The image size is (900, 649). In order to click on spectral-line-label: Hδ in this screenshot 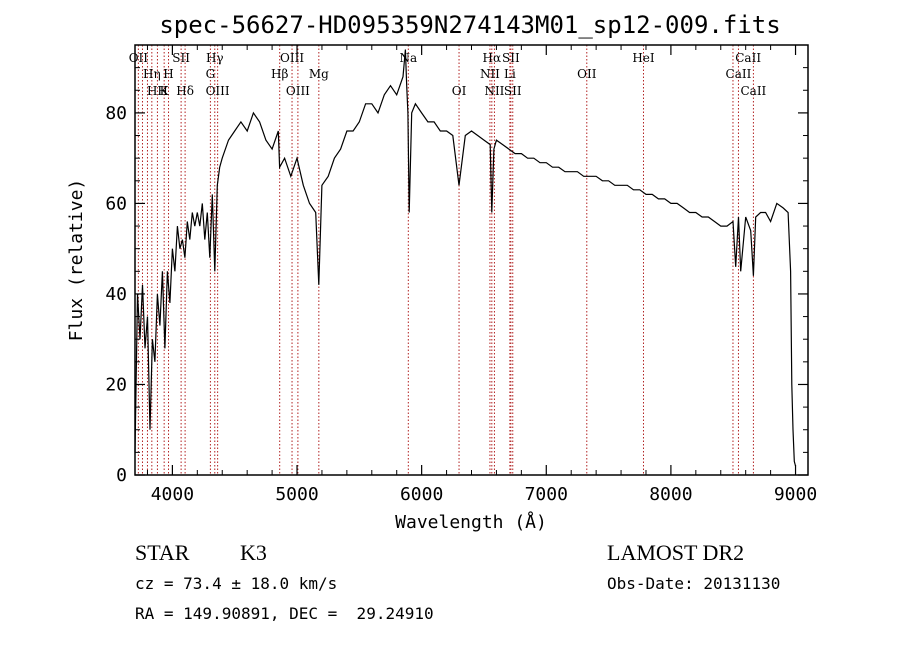, I will do `click(185, 91)`.